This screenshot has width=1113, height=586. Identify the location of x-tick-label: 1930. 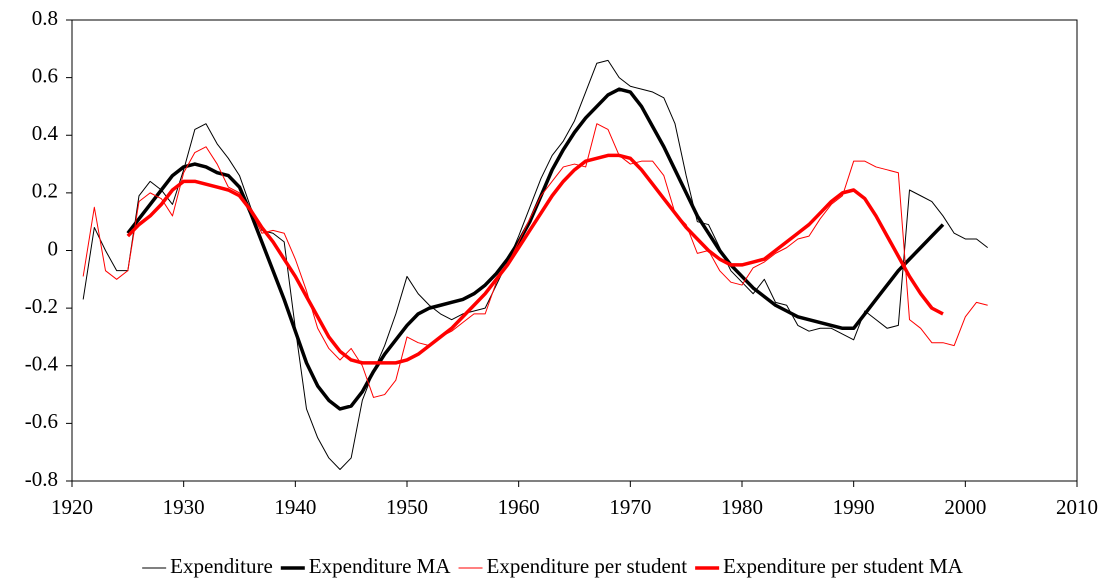
(184, 507).